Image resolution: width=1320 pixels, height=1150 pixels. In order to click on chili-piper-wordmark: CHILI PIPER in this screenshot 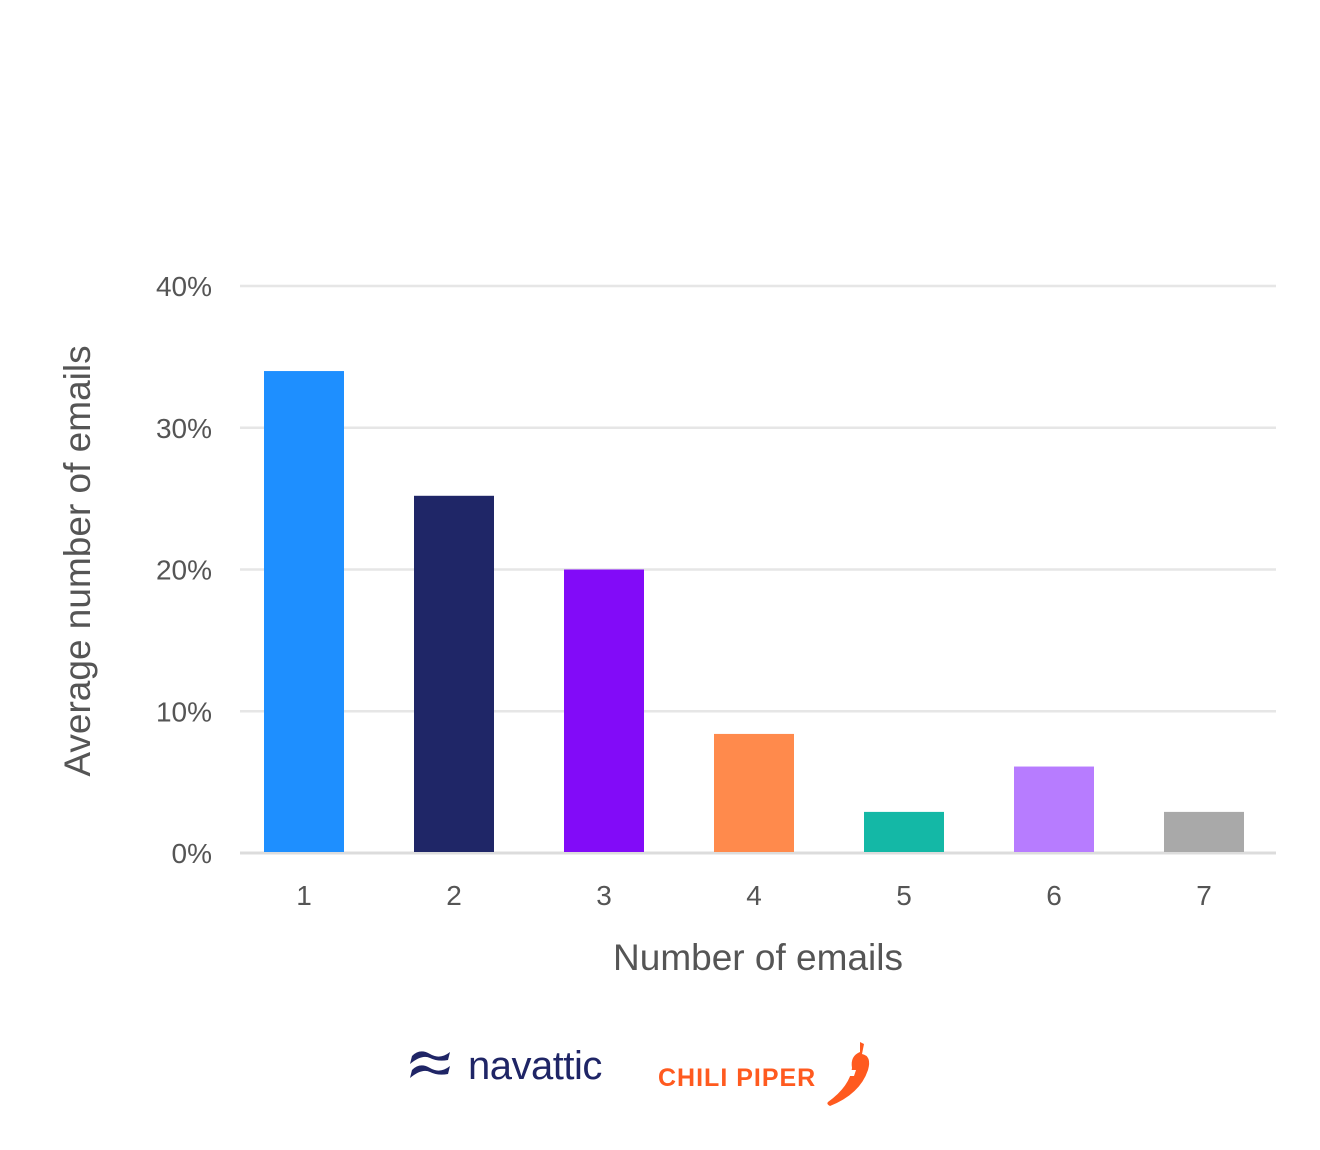, I will do `click(737, 1078)`.